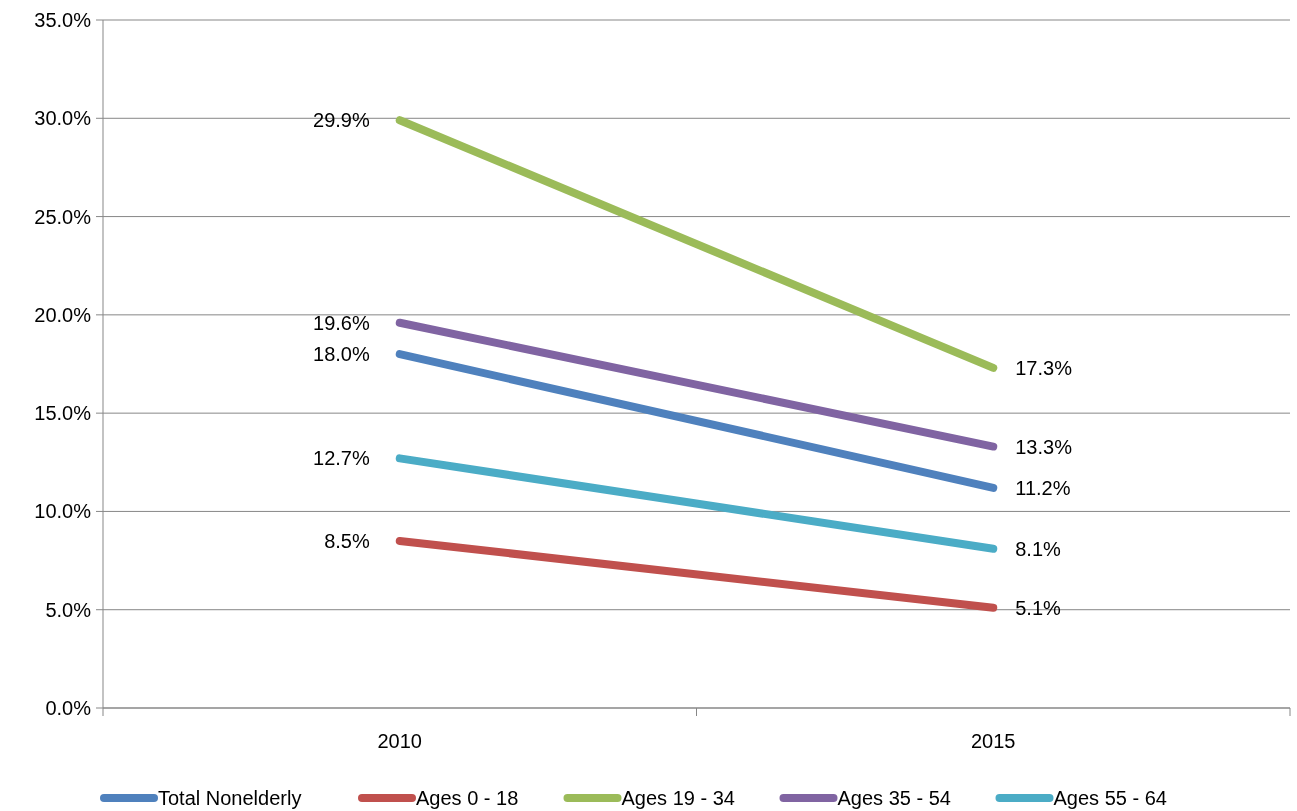  I want to click on data-label: 8.5%, so click(347, 540).